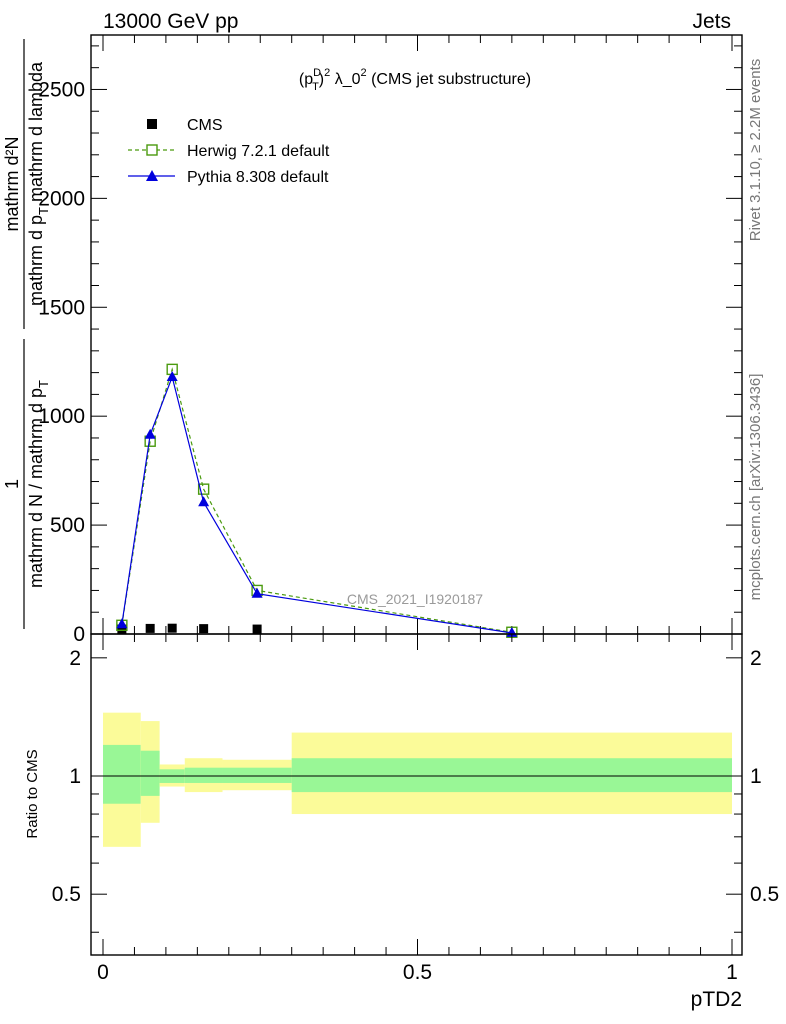 The height and width of the screenshot is (1024, 786). Describe the element at coordinates (417, 972) in the screenshot. I see `x-tick-label: 0.5` at that location.